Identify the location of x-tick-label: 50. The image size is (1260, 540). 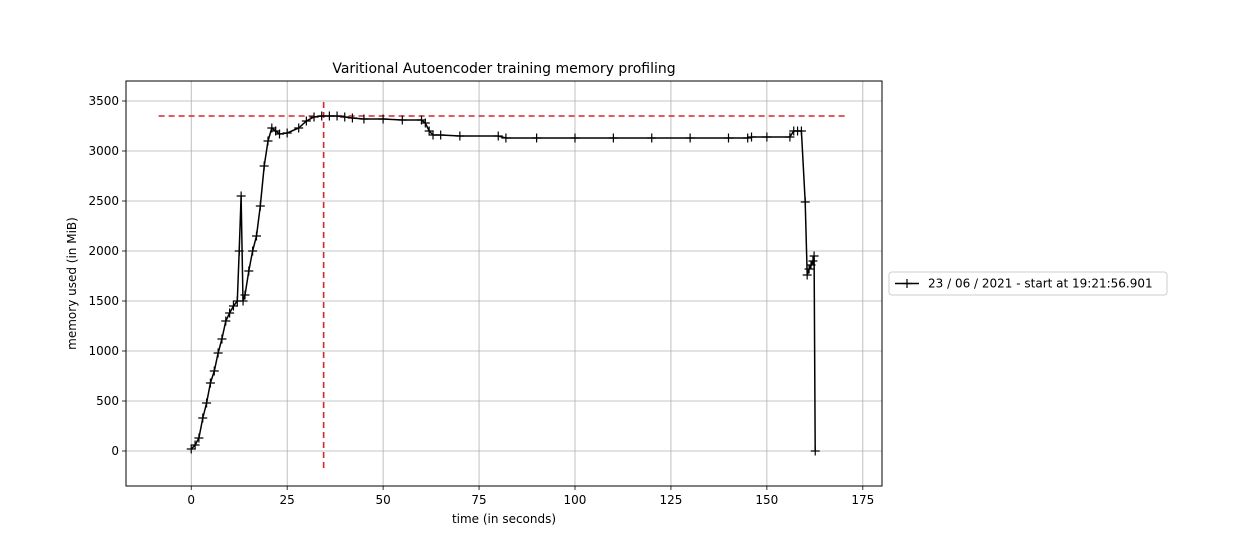
(382, 500).